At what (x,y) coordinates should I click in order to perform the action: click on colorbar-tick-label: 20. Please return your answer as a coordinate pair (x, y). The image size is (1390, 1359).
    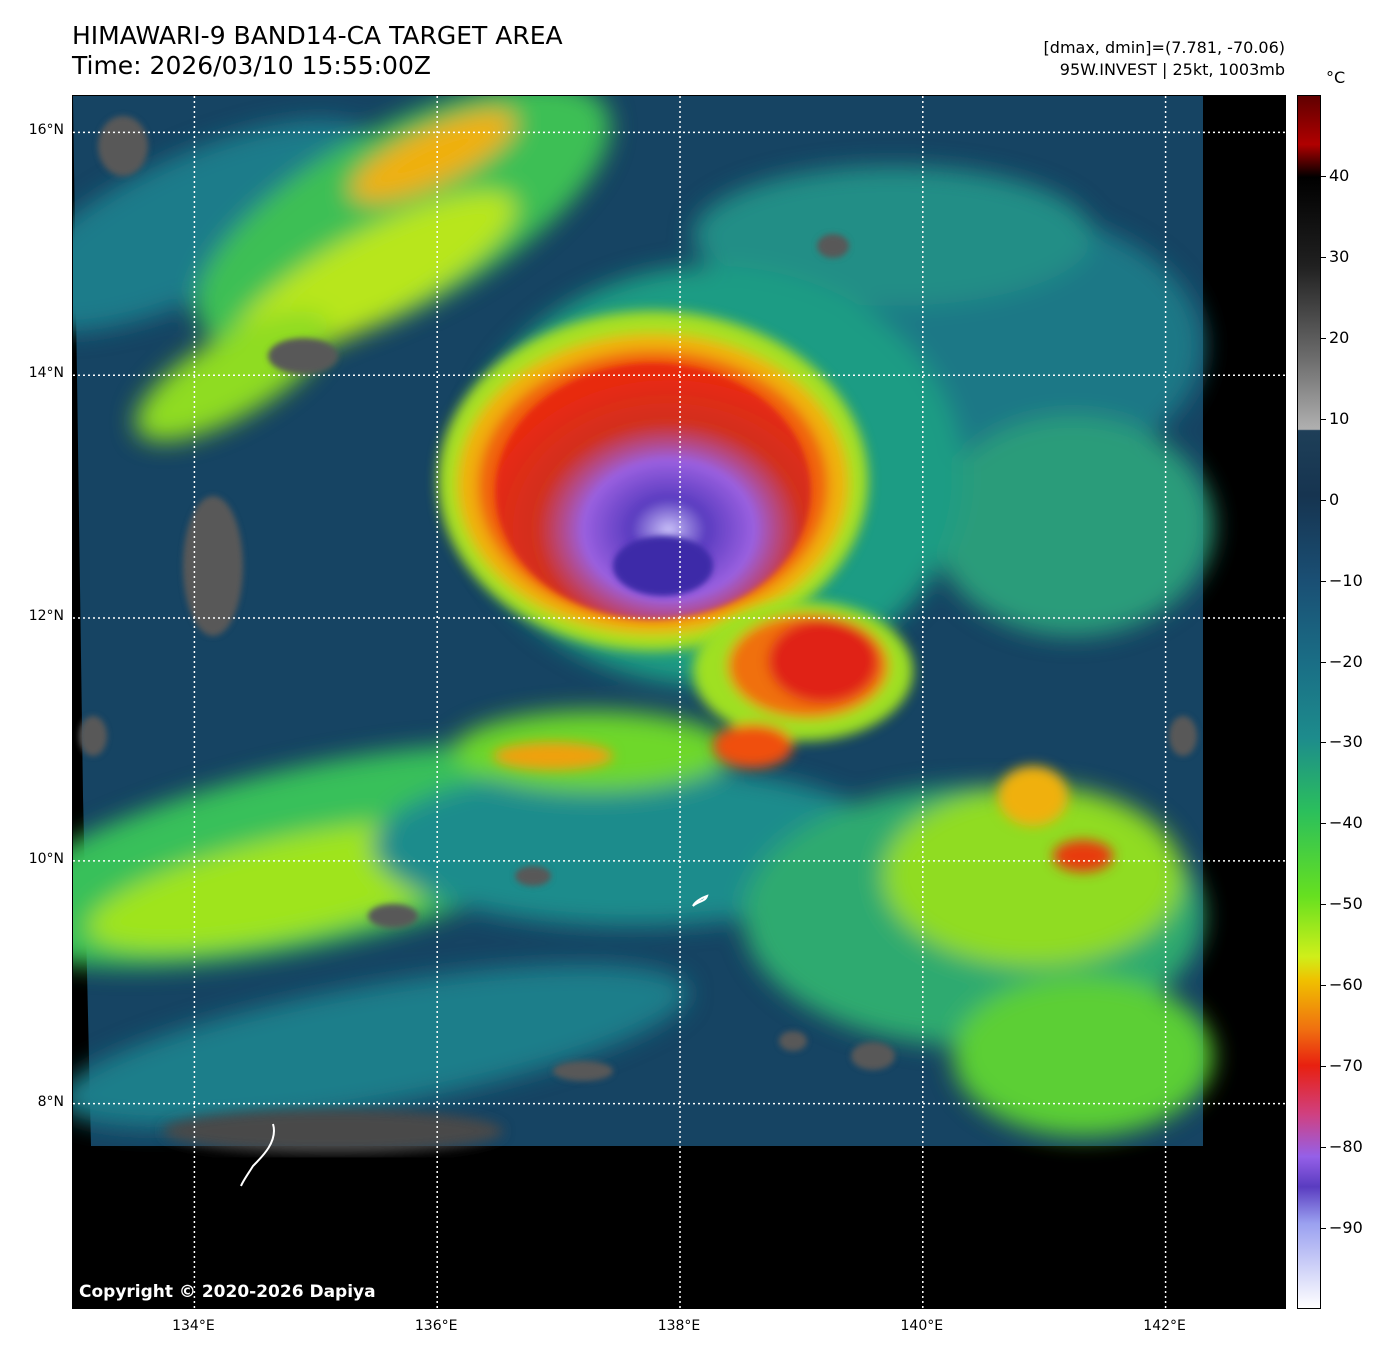
    Looking at the image, I should click on (1339, 337).